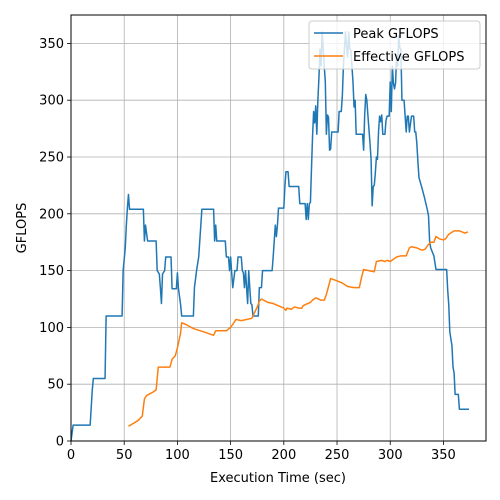  What do you see at coordinates (51, 158) in the screenshot?
I see `y-tick-label: 250` at bounding box center [51, 158].